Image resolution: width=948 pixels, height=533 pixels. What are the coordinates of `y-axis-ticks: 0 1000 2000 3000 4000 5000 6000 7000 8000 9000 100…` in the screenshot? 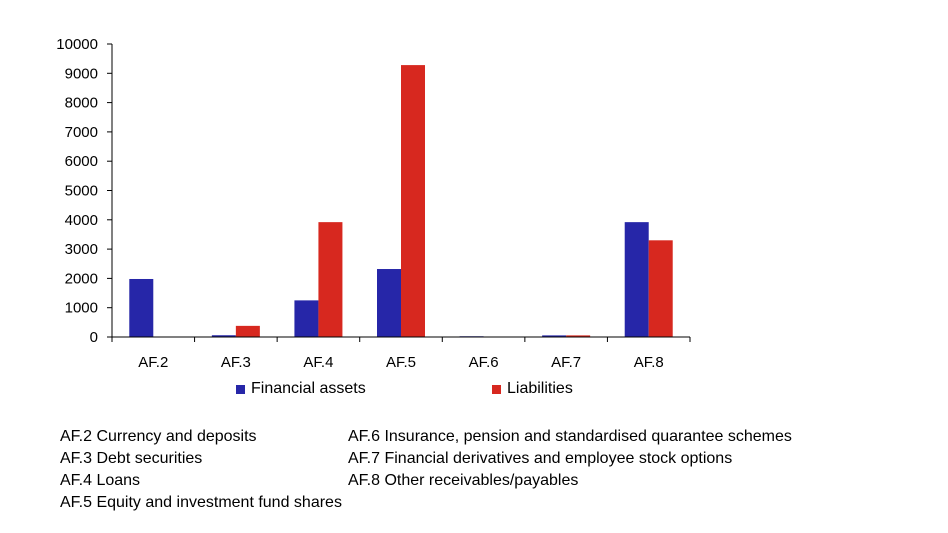 It's located at (84, 191).